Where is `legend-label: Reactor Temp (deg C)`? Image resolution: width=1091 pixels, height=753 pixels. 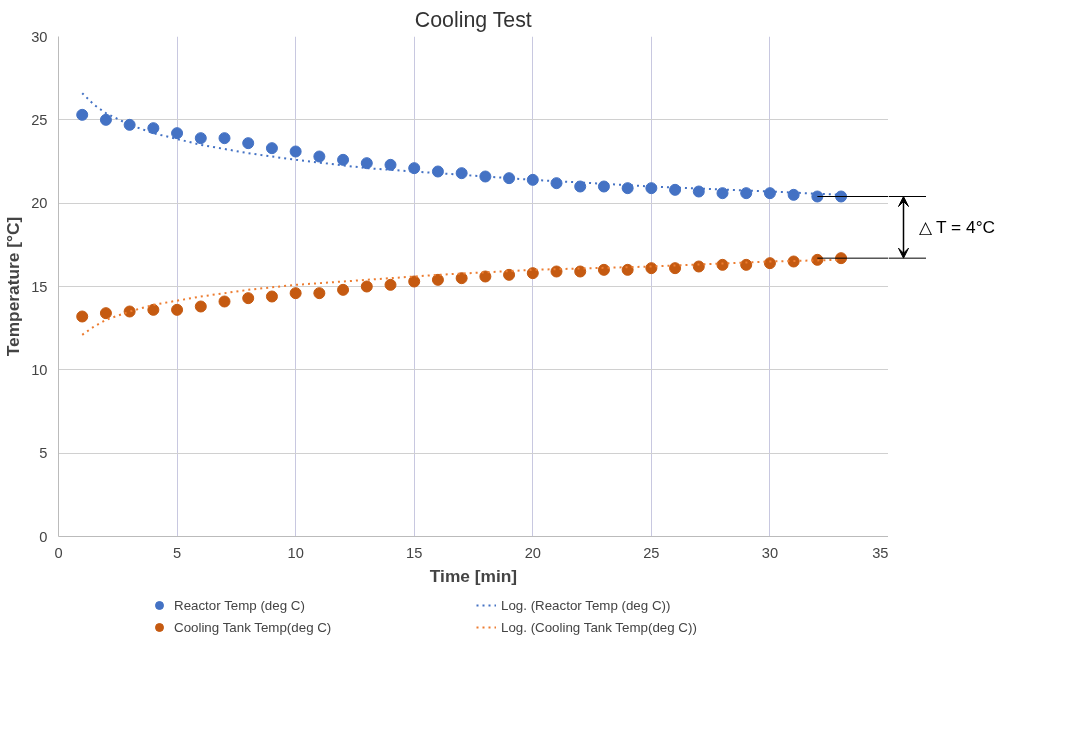
legend-label: Reactor Temp (deg C) is located at coordinates (240, 605).